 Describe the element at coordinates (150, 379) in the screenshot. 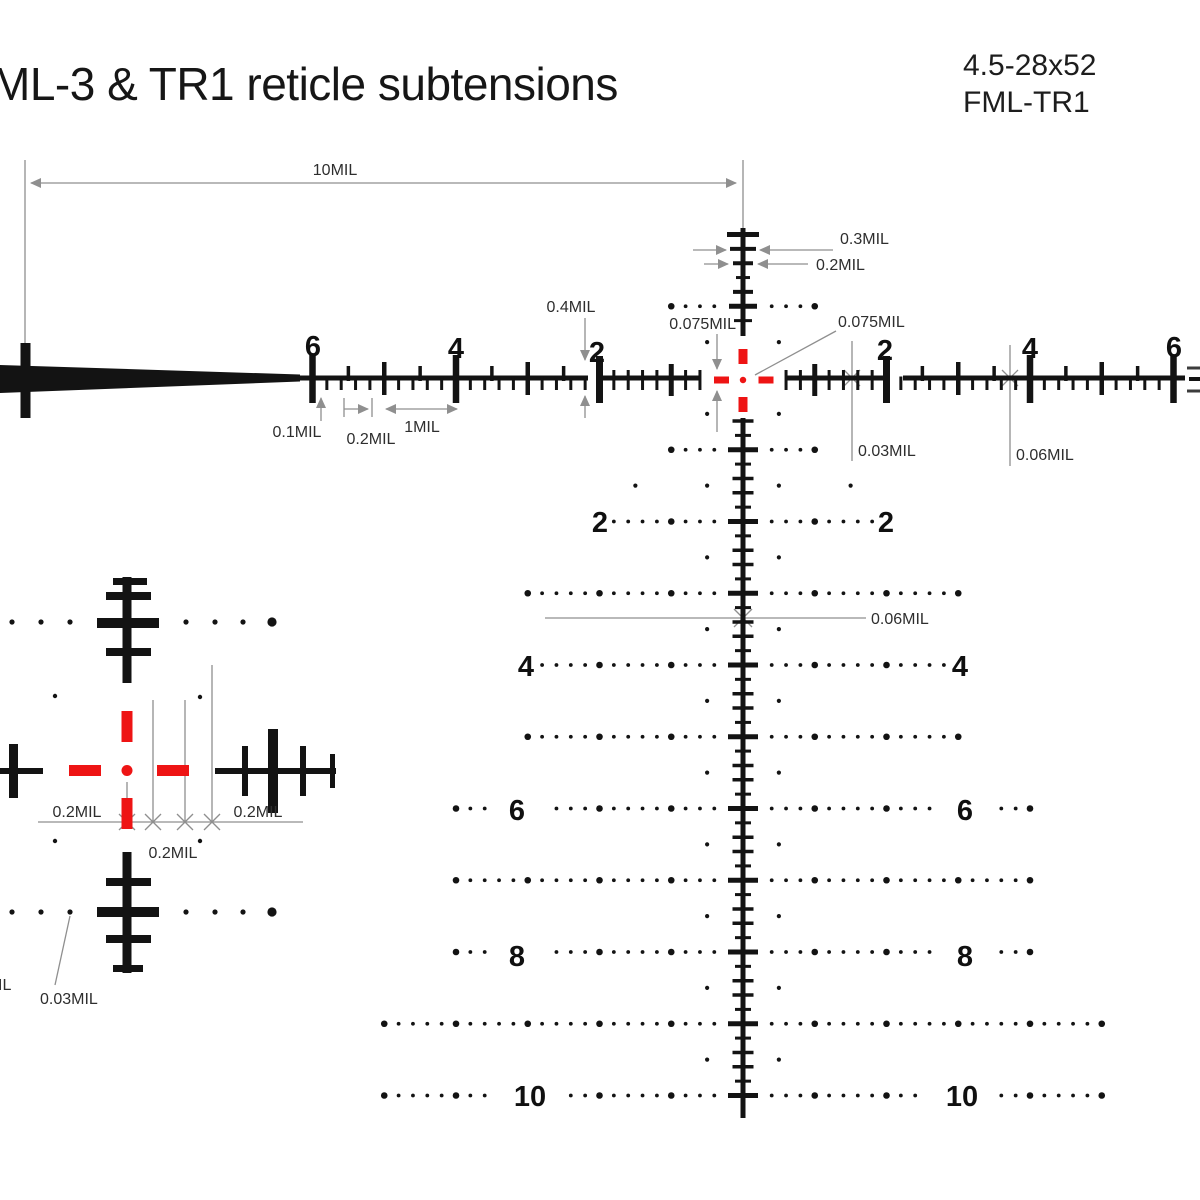

I see `heavy-post-left` at that location.